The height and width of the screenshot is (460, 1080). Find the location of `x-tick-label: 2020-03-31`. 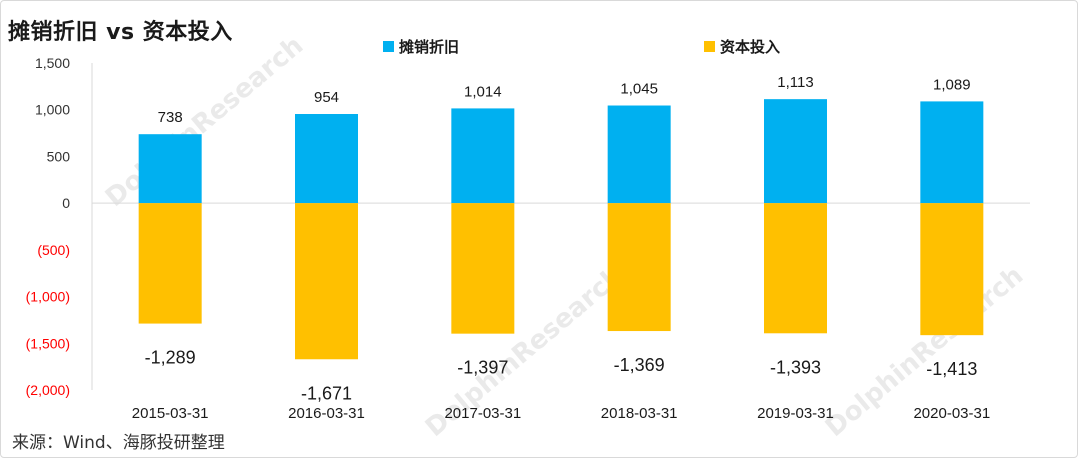

x-tick-label: 2020-03-31 is located at coordinates (951, 413).